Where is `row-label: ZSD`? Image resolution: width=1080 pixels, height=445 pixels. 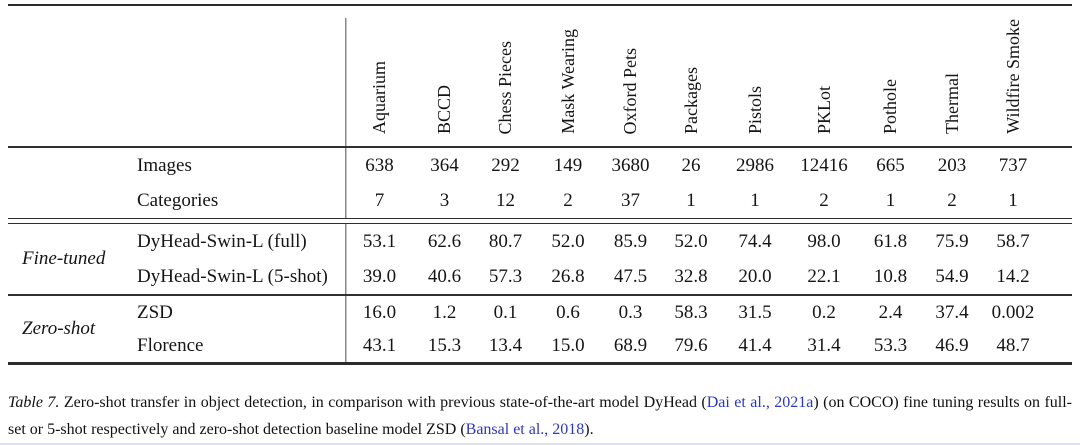
row-label: ZSD is located at coordinates (155, 312).